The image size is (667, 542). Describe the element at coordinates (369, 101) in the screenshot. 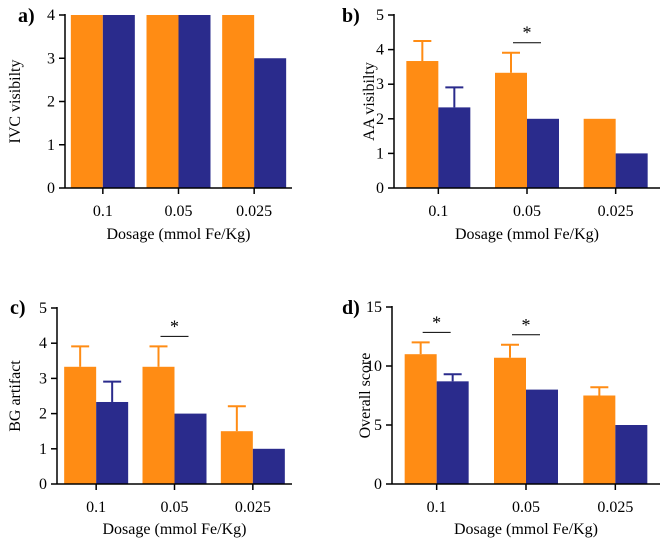

I see `y-axis-label: AA visibilty` at that location.